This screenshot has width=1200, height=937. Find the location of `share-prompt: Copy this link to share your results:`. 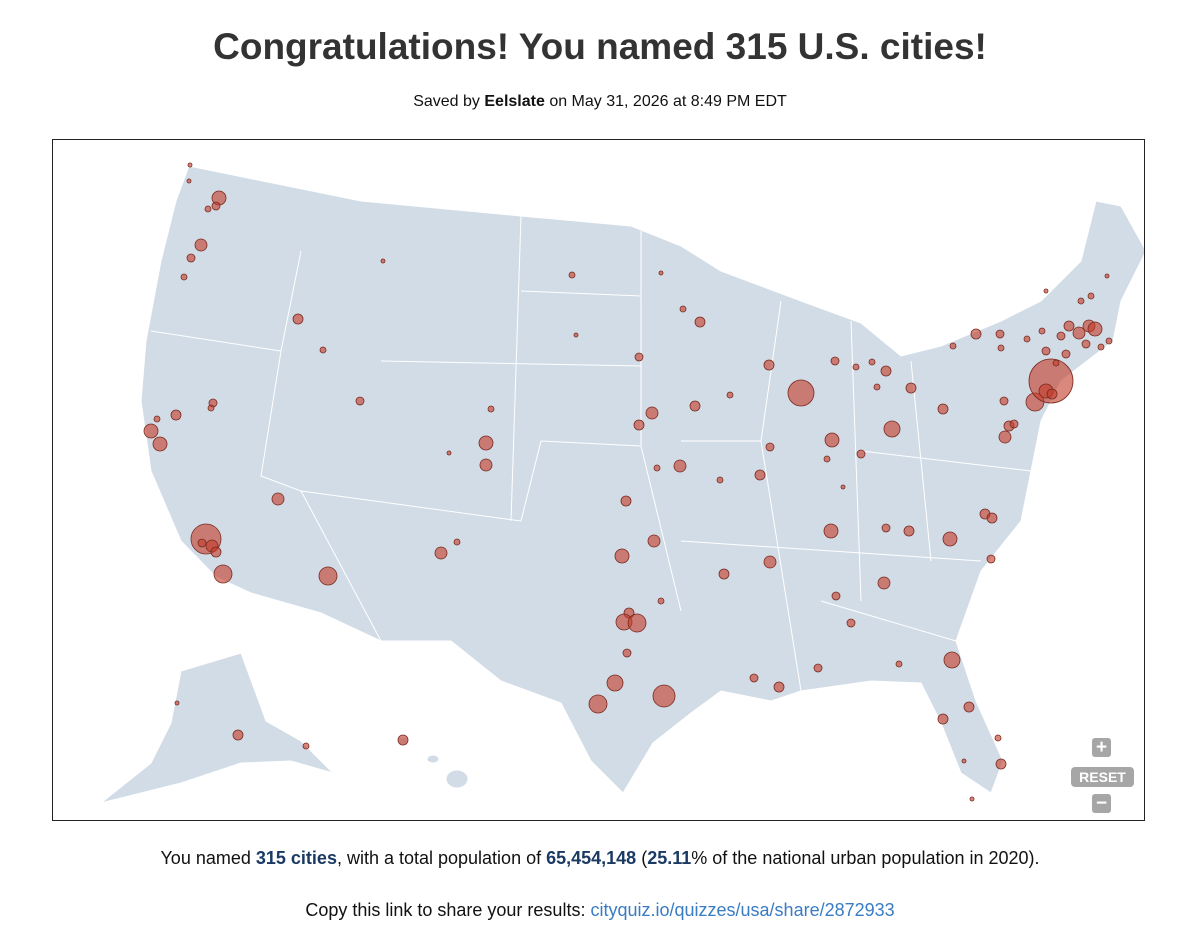

share-prompt: Copy this link to share your results: is located at coordinates (445, 910).